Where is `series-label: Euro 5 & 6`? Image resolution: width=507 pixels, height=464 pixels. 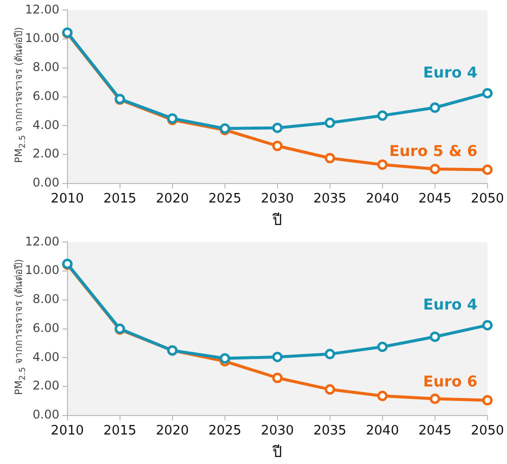 series-label: Euro 5 & 6 is located at coordinates (433, 151).